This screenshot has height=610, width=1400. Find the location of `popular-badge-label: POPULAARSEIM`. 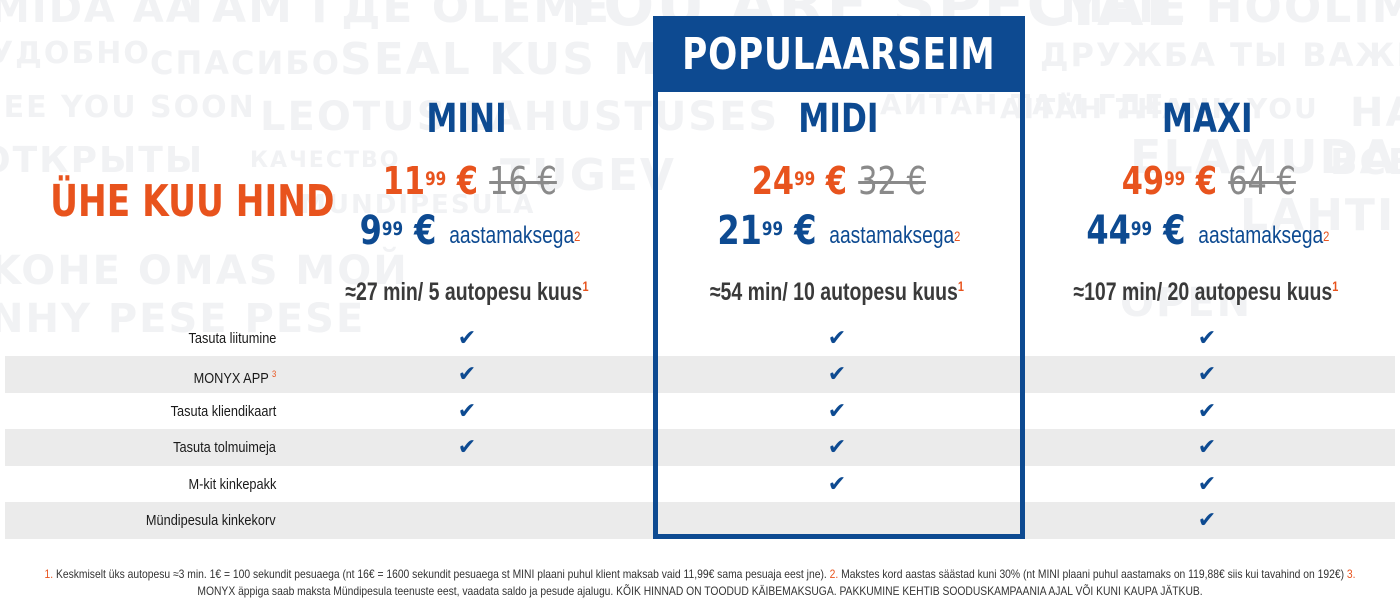

popular-badge-label: POPULAARSEIM is located at coordinates (839, 54).